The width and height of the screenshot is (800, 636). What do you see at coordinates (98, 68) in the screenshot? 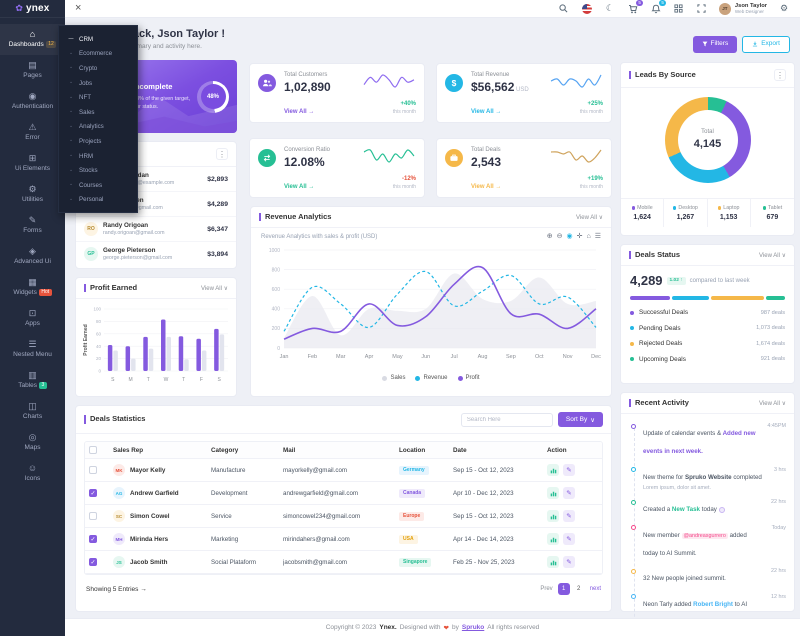
I see `menu-item-crypto: ◦ Crypto` at bounding box center [98, 68].